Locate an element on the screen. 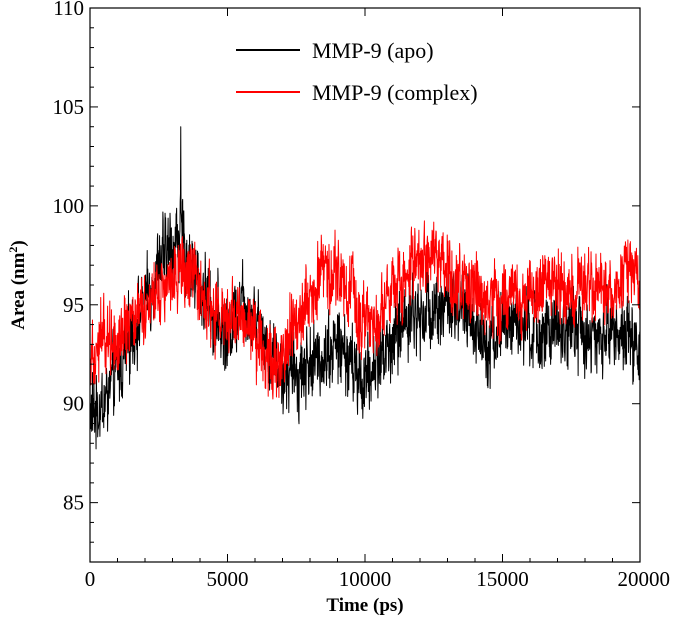 The height and width of the screenshot is (618, 676). x-axis-title: Time (ps) is located at coordinates (364, 605).